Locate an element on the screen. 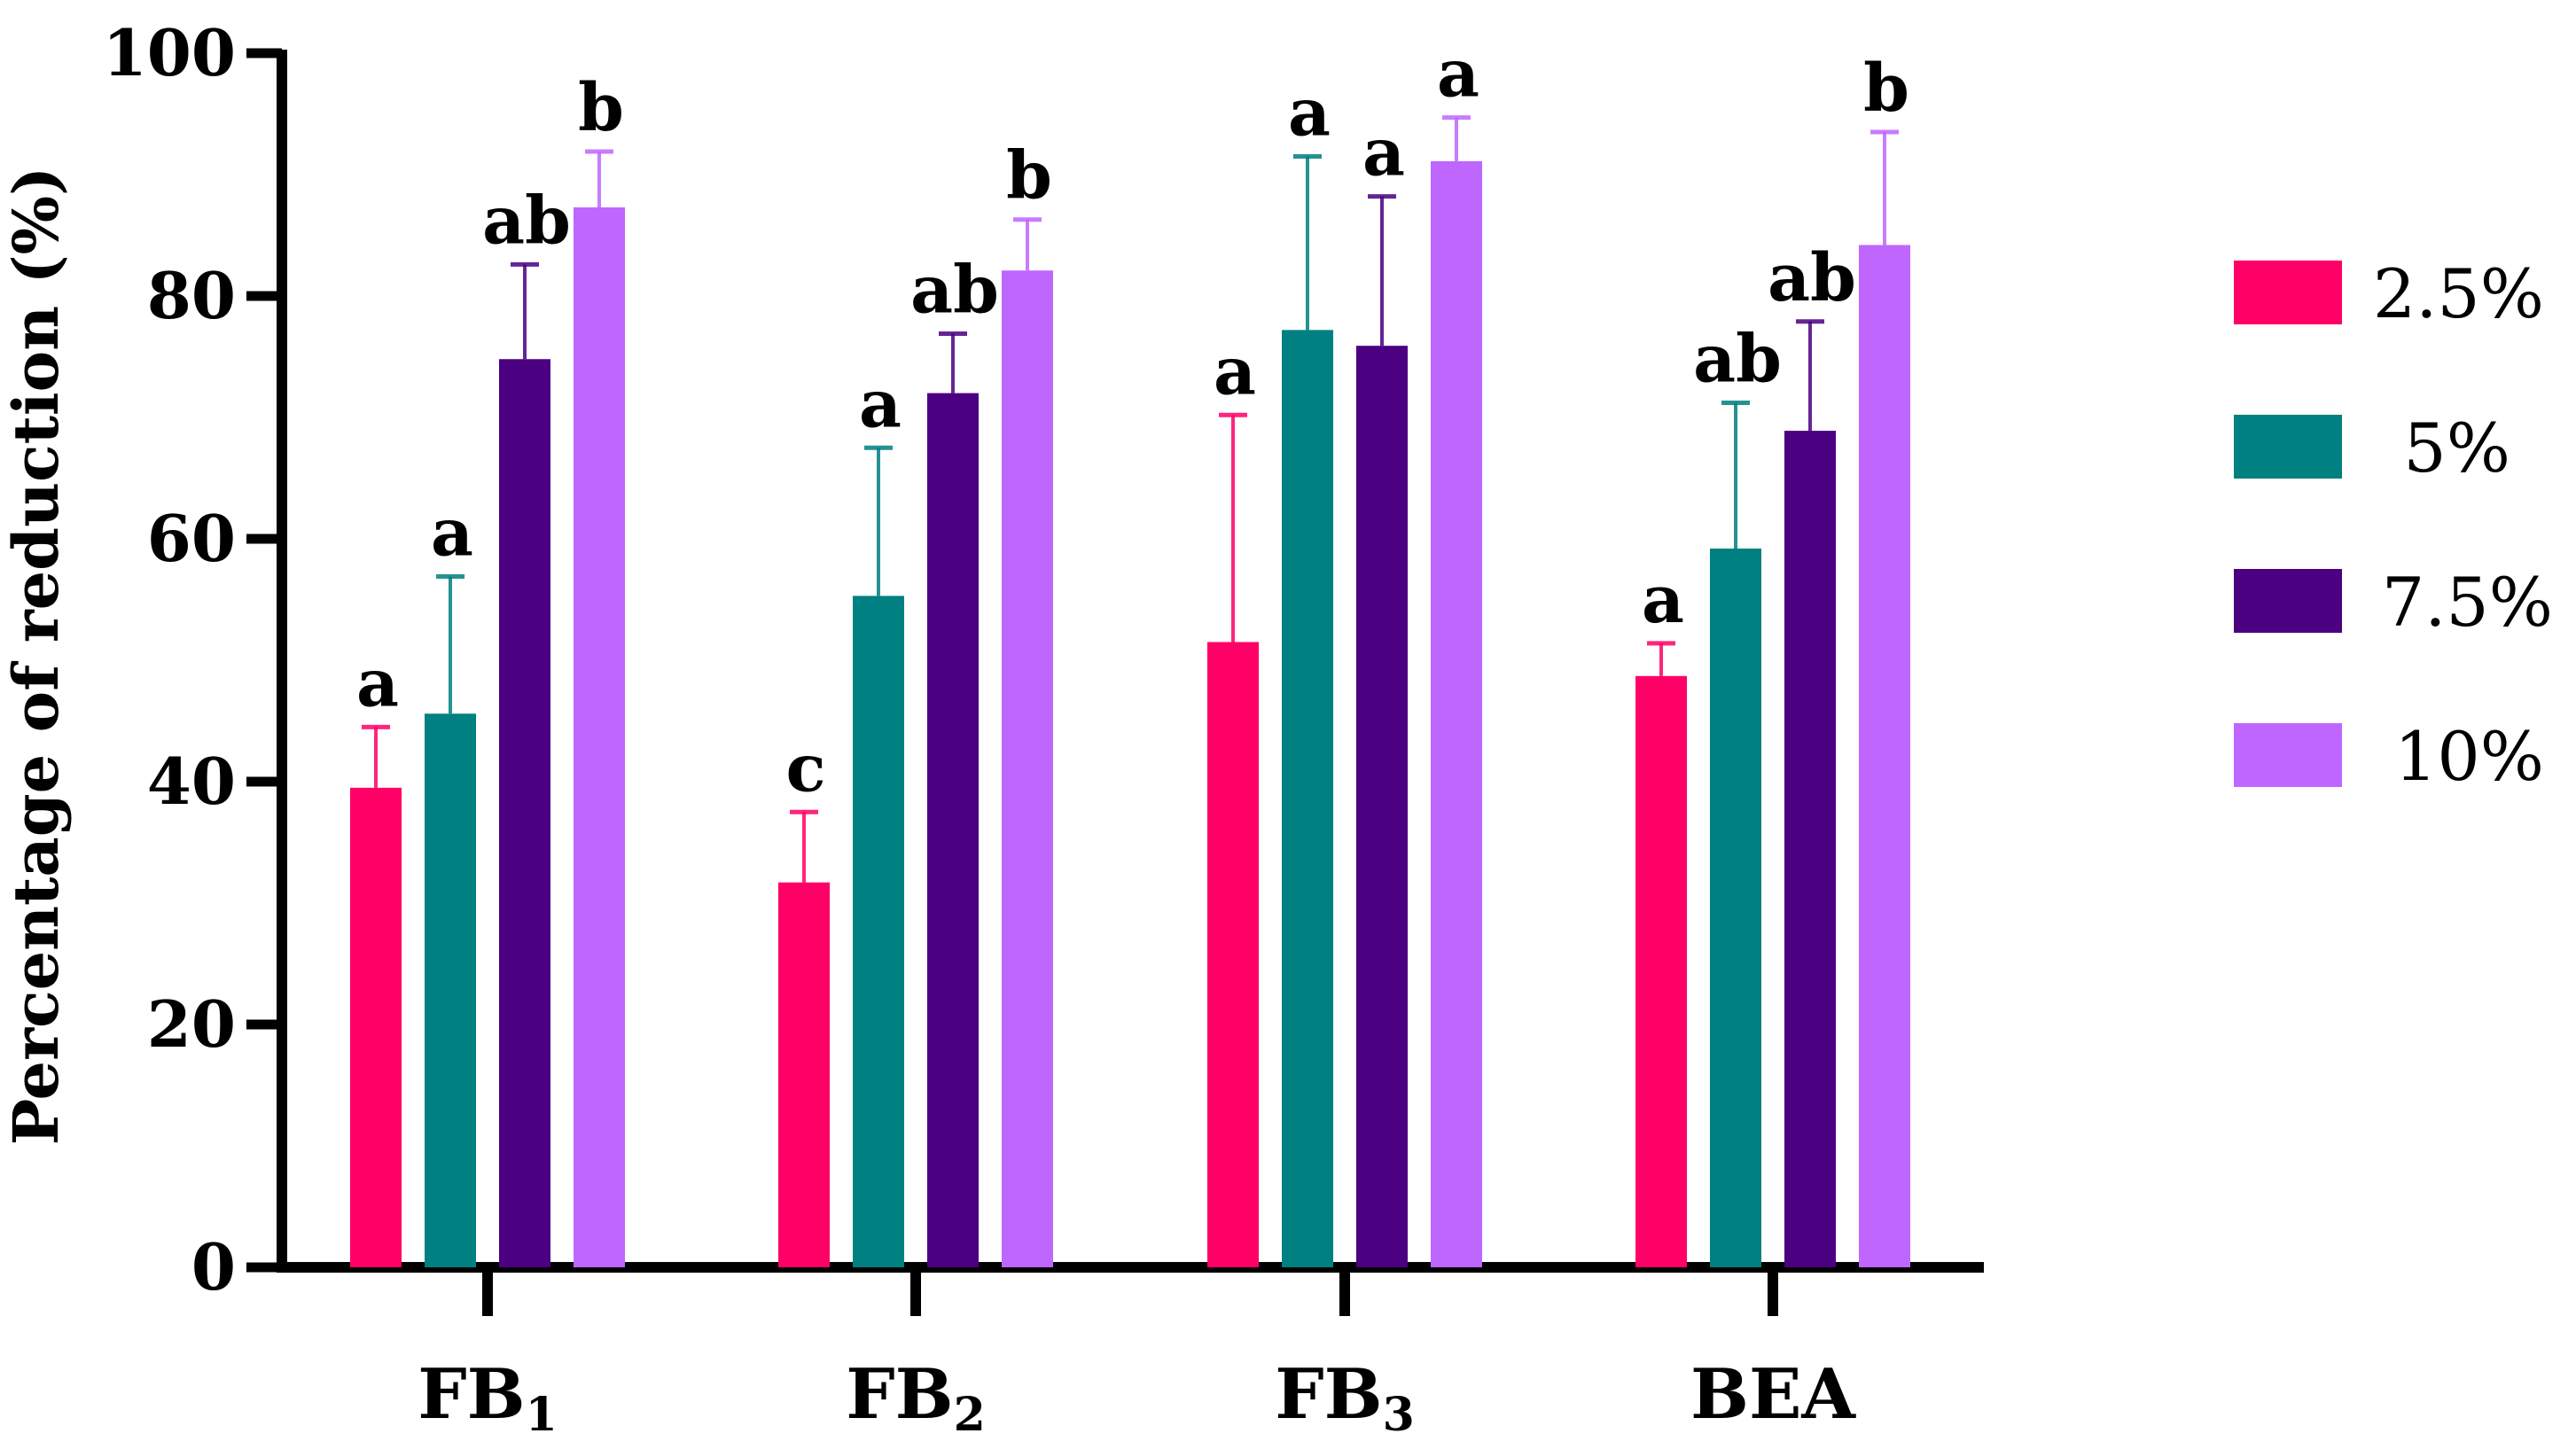 Image resolution: width=2576 pixels, height=1449 pixels. legend-label: 7.5% is located at coordinates (2467, 603).